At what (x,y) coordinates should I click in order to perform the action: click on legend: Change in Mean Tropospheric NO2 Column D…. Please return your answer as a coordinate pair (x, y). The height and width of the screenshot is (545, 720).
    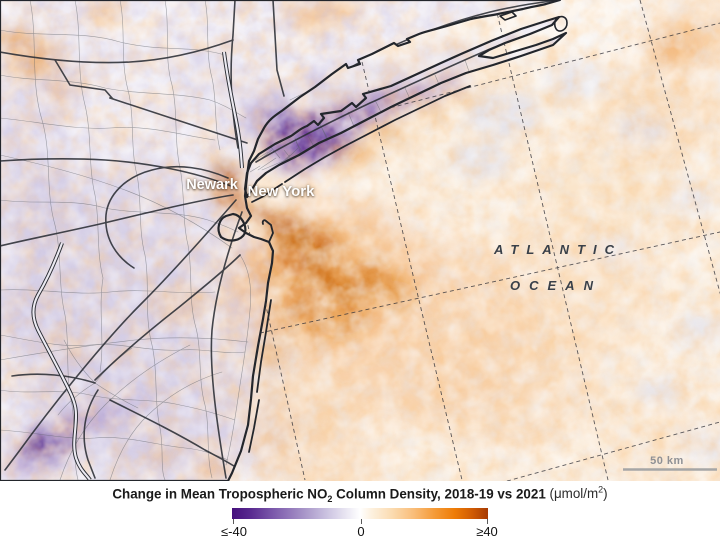
    Looking at the image, I should click on (360, 513).